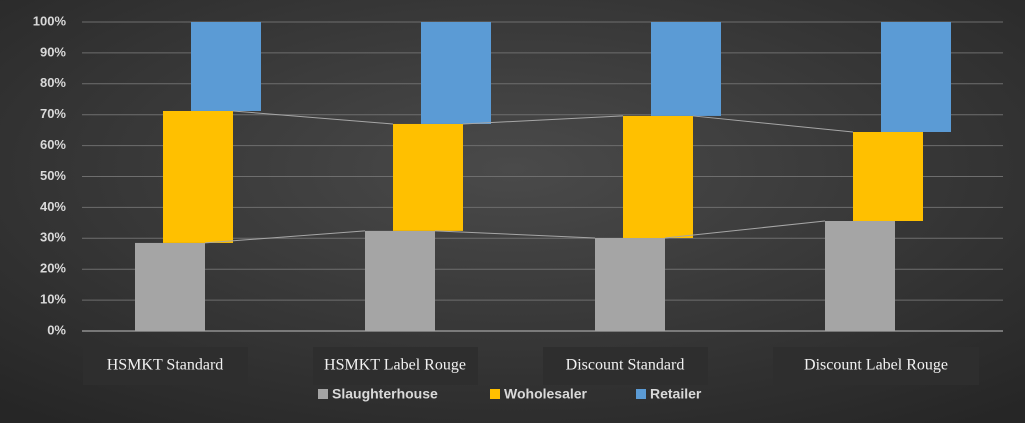 Image resolution: width=1025 pixels, height=423 pixels. What do you see at coordinates (53, 299) in the screenshot?
I see `y-tick-label: 10%` at bounding box center [53, 299].